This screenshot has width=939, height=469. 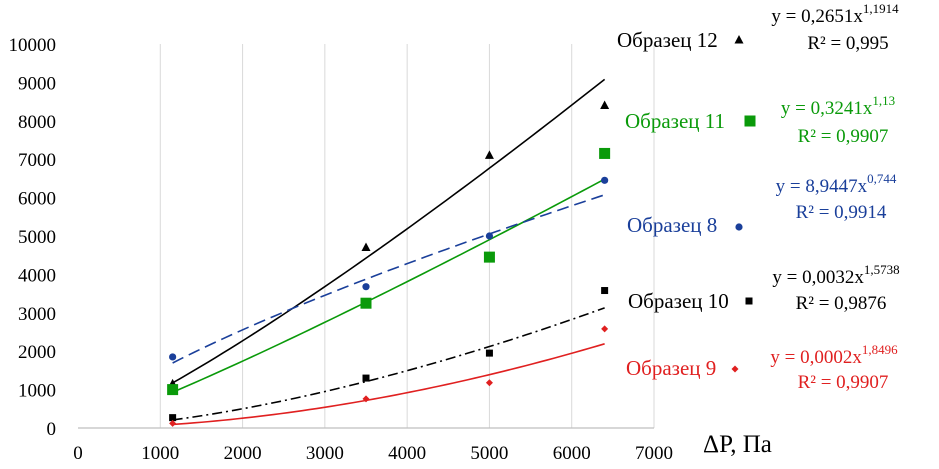 What do you see at coordinates (737, 444) in the screenshot?
I see `x-axis-label: ΔP, Па` at bounding box center [737, 444].